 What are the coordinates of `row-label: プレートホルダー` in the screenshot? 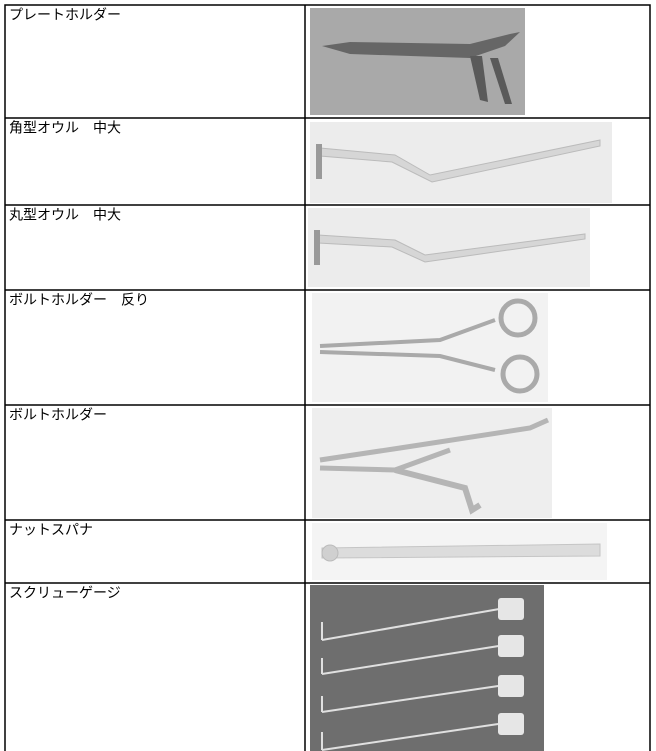 It's located at (65, 16).